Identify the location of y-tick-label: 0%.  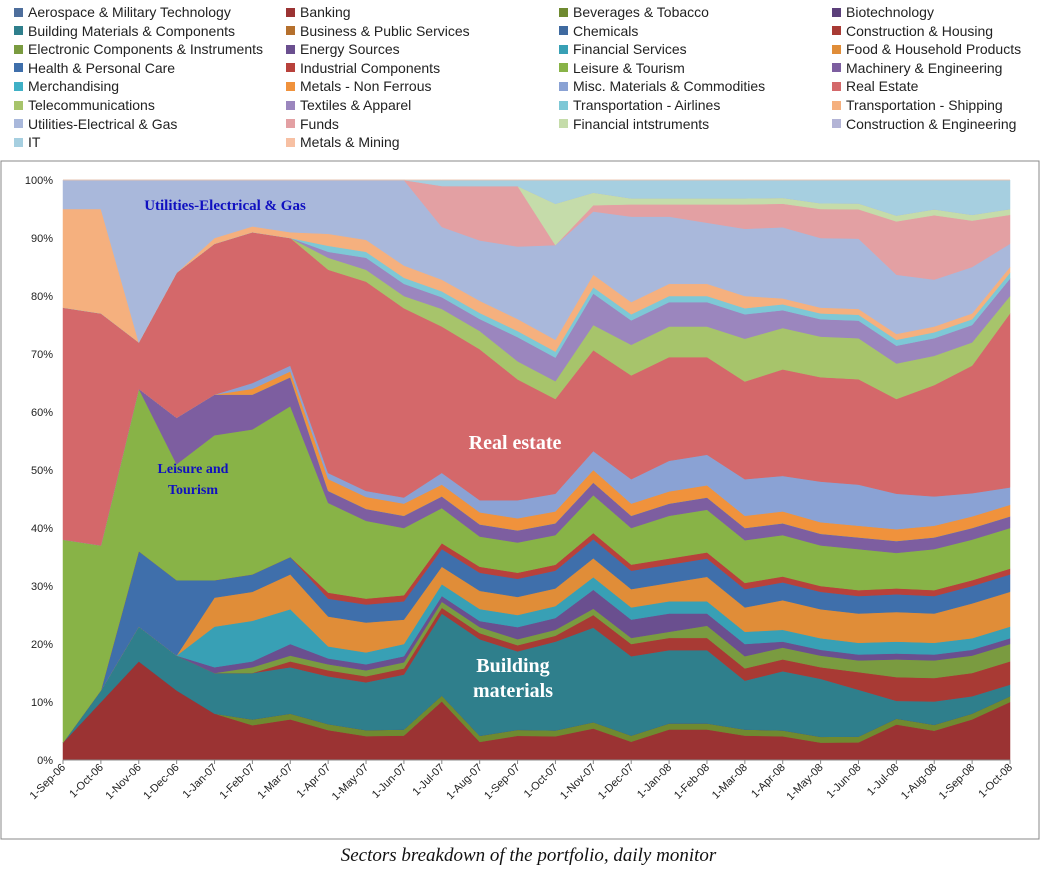
(45, 761).